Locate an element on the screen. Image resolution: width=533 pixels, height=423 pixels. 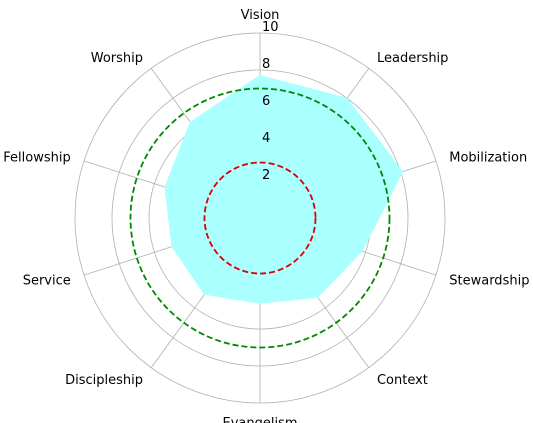
category-label: Evangelism is located at coordinates (259, 419).